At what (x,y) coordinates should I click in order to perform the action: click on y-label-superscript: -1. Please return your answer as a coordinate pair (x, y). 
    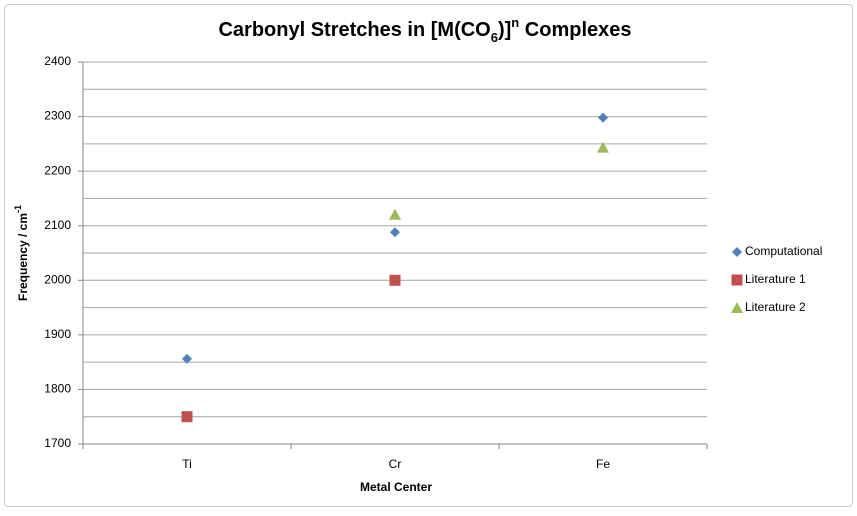
    Looking at the image, I should click on (18, 209).